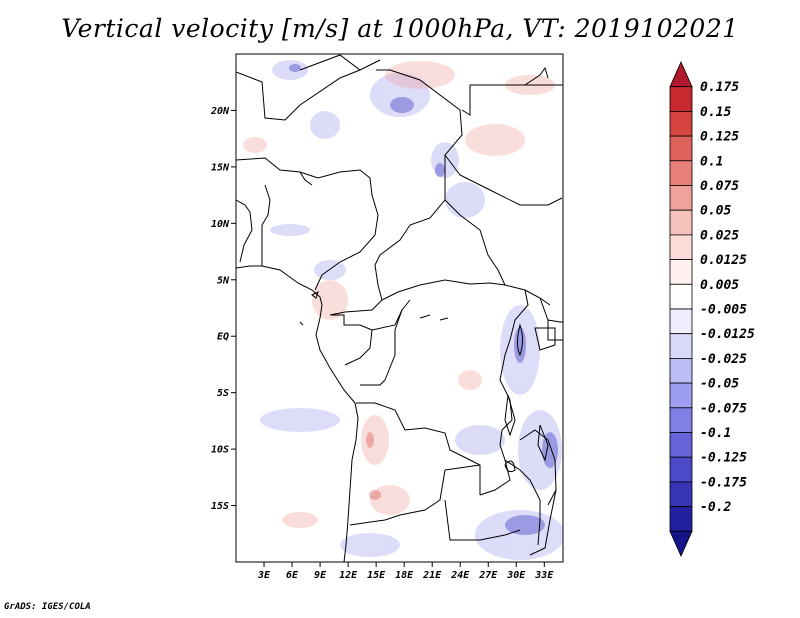 The image size is (800, 618). What do you see at coordinates (715, 433) in the screenshot?
I see `colorbar-level-label: -0.1` at bounding box center [715, 433].